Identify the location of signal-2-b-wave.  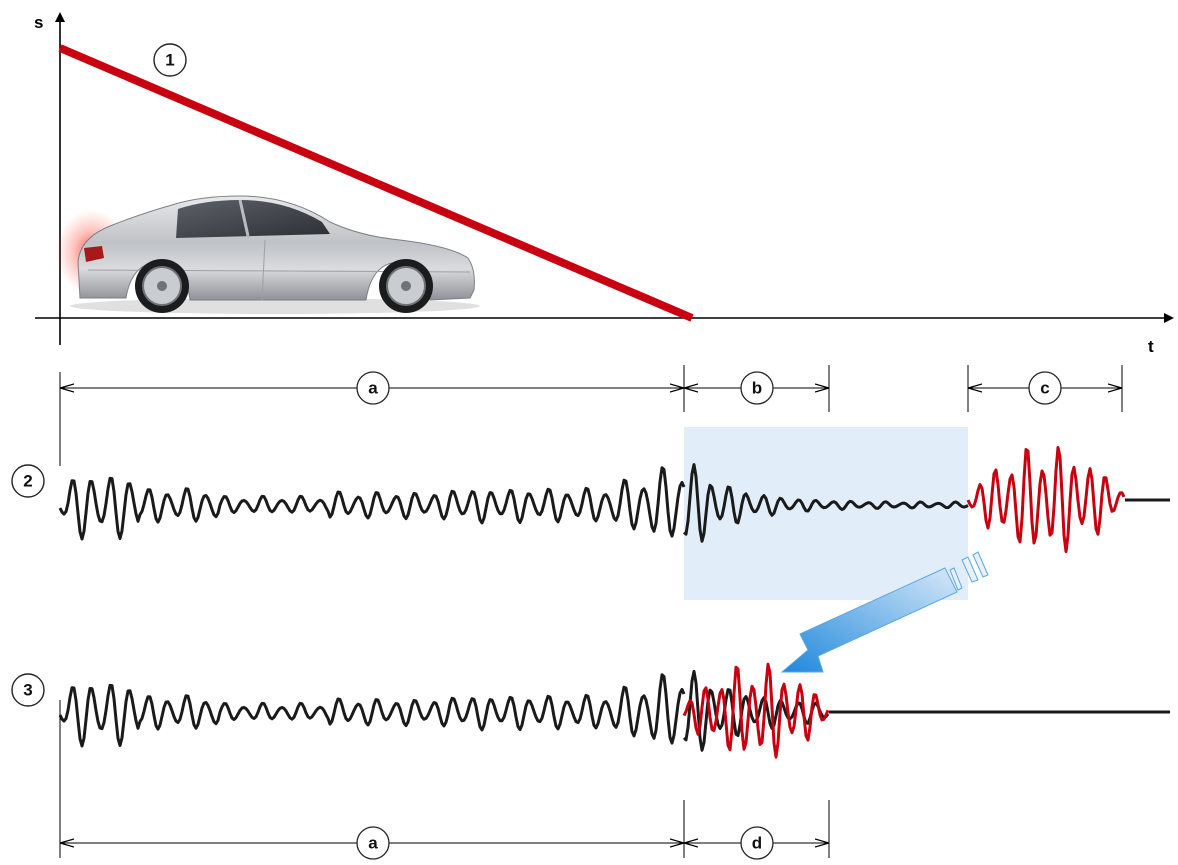
(825, 503).